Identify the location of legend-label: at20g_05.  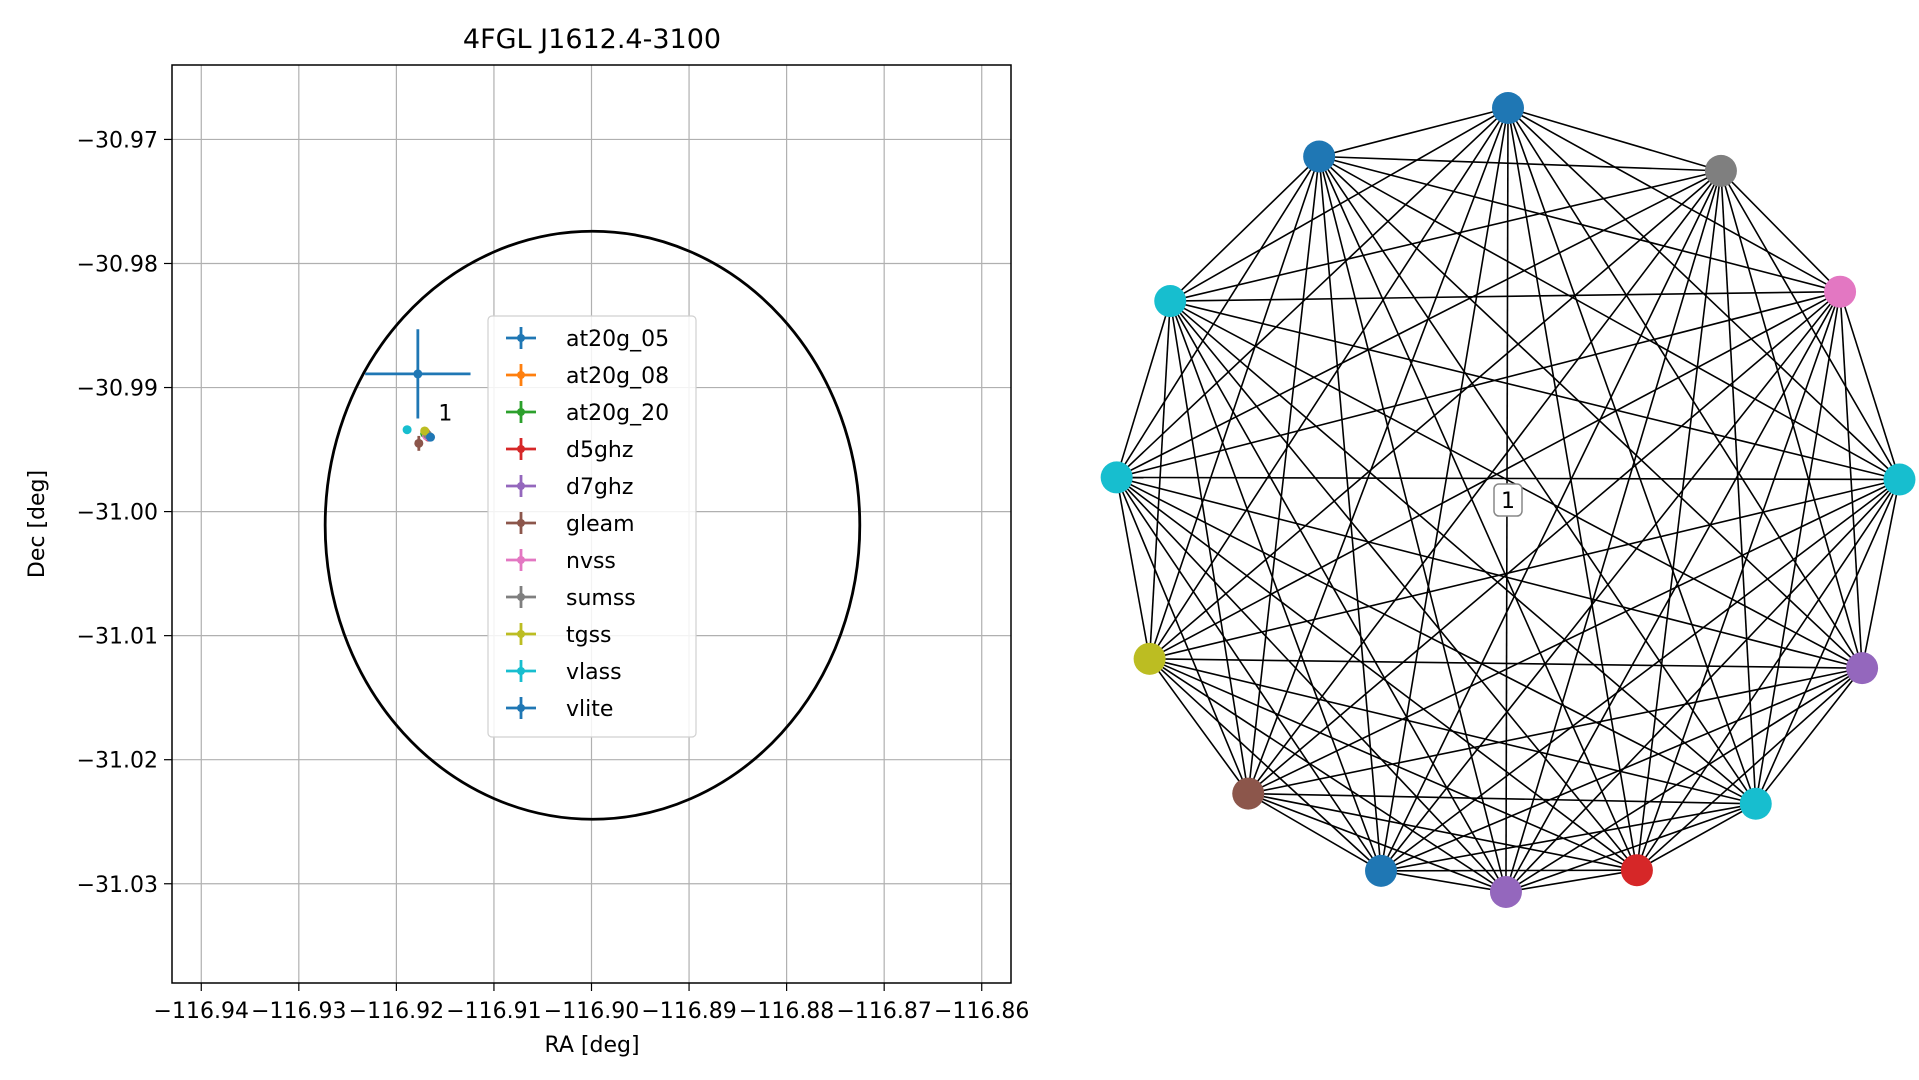
(617, 339).